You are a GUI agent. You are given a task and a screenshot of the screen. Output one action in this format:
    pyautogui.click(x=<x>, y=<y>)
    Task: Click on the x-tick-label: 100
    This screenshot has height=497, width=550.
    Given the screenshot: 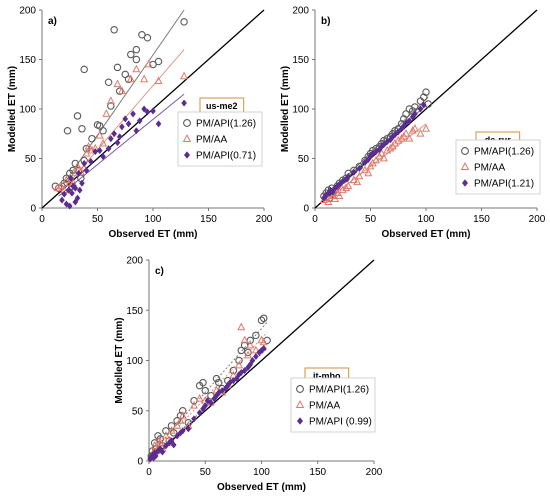 What is the action you would take?
    pyautogui.click(x=426, y=219)
    